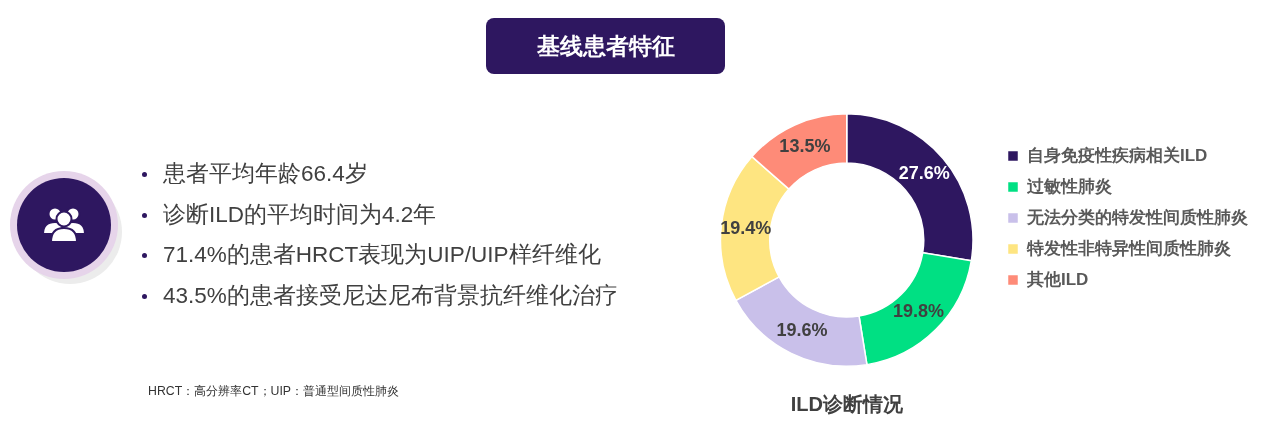 This screenshot has height=430, width=1262. What do you see at coordinates (300, 214) in the screenshot?
I see `text: 诊断ILD的平均时间为4.2年` at bounding box center [300, 214].